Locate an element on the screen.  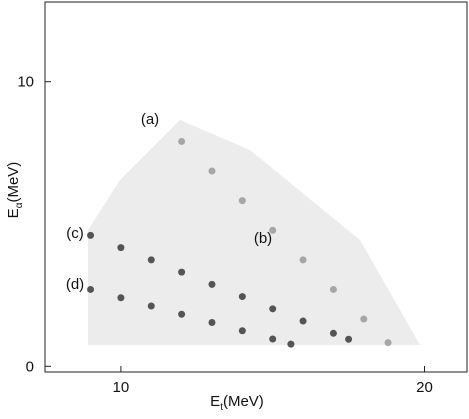
annotation: (d) is located at coordinates (75, 284).